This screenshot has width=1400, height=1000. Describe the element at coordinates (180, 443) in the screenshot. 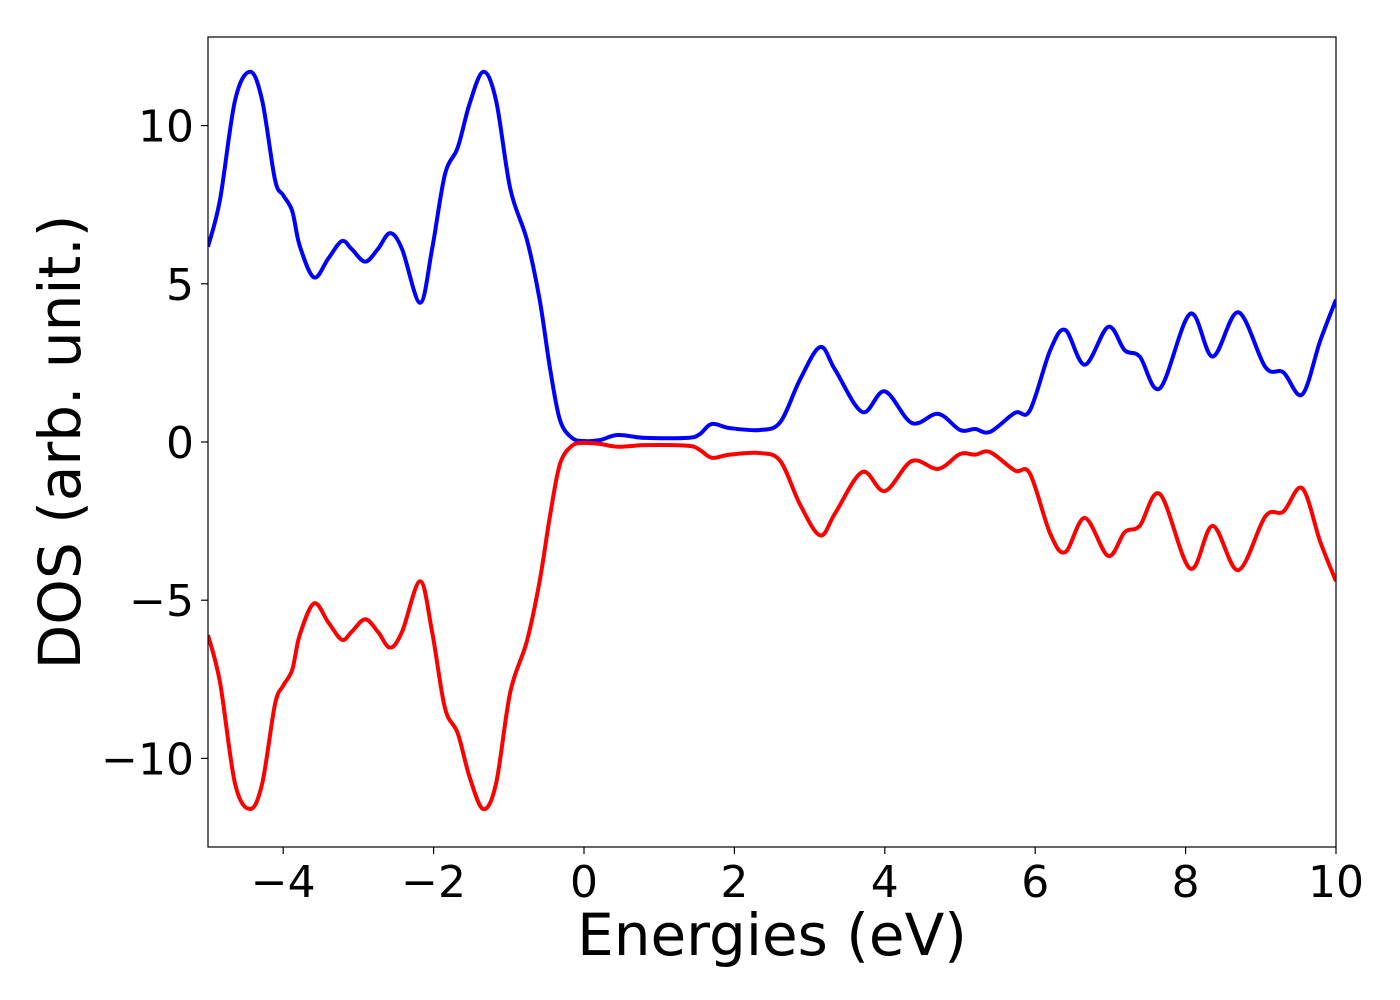

I see `y-tick-label: 0` at that location.